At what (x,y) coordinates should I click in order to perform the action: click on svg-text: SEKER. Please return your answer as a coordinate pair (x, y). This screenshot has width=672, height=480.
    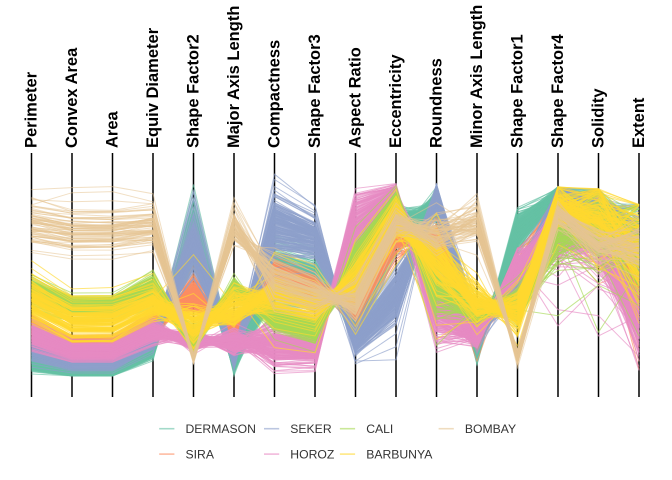
    Looking at the image, I should click on (311, 429).